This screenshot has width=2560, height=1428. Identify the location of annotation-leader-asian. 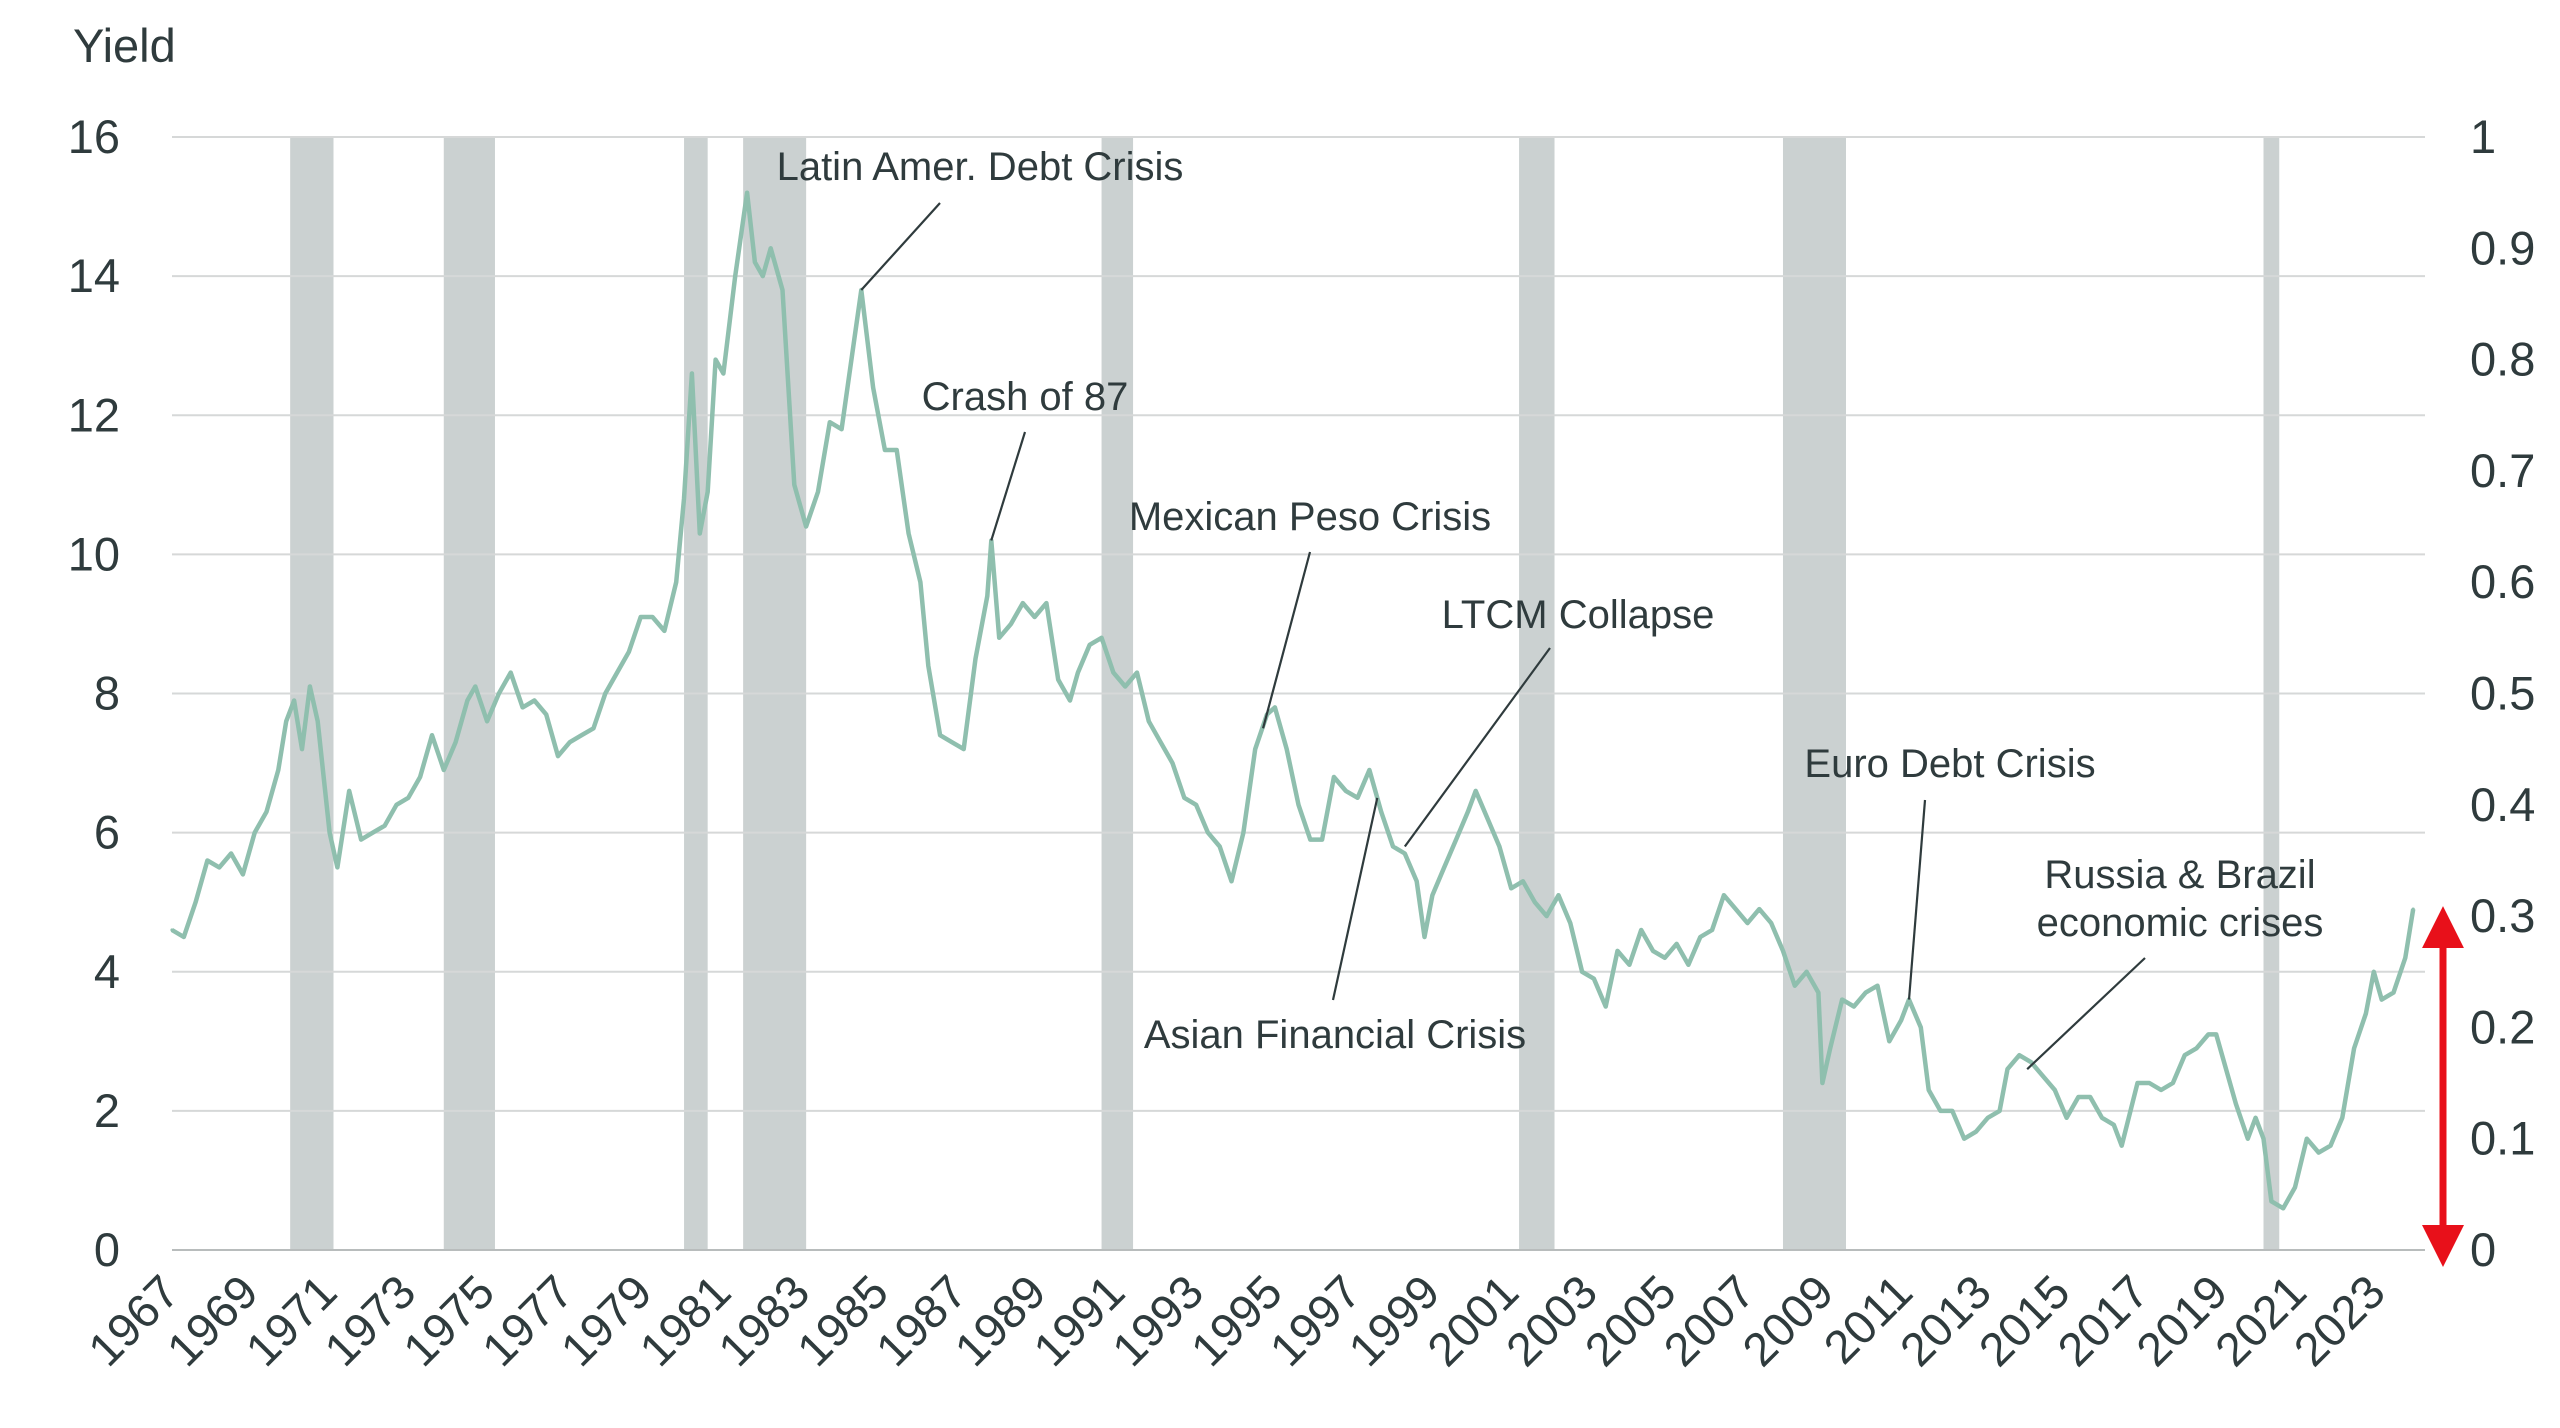
(1355, 899).